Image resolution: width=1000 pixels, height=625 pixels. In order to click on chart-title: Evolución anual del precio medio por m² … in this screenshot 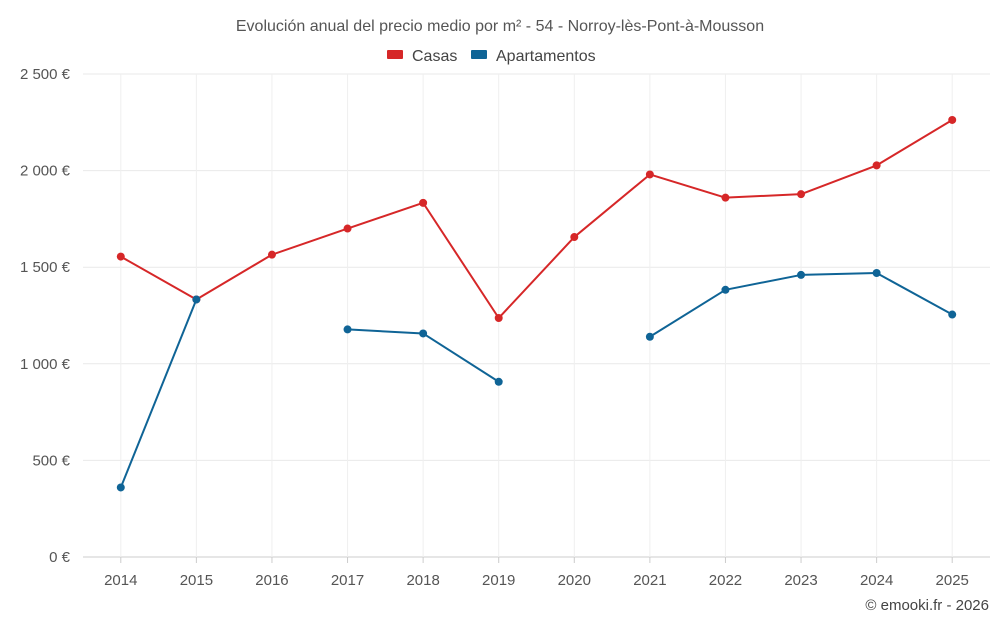, I will do `click(500, 26)`.